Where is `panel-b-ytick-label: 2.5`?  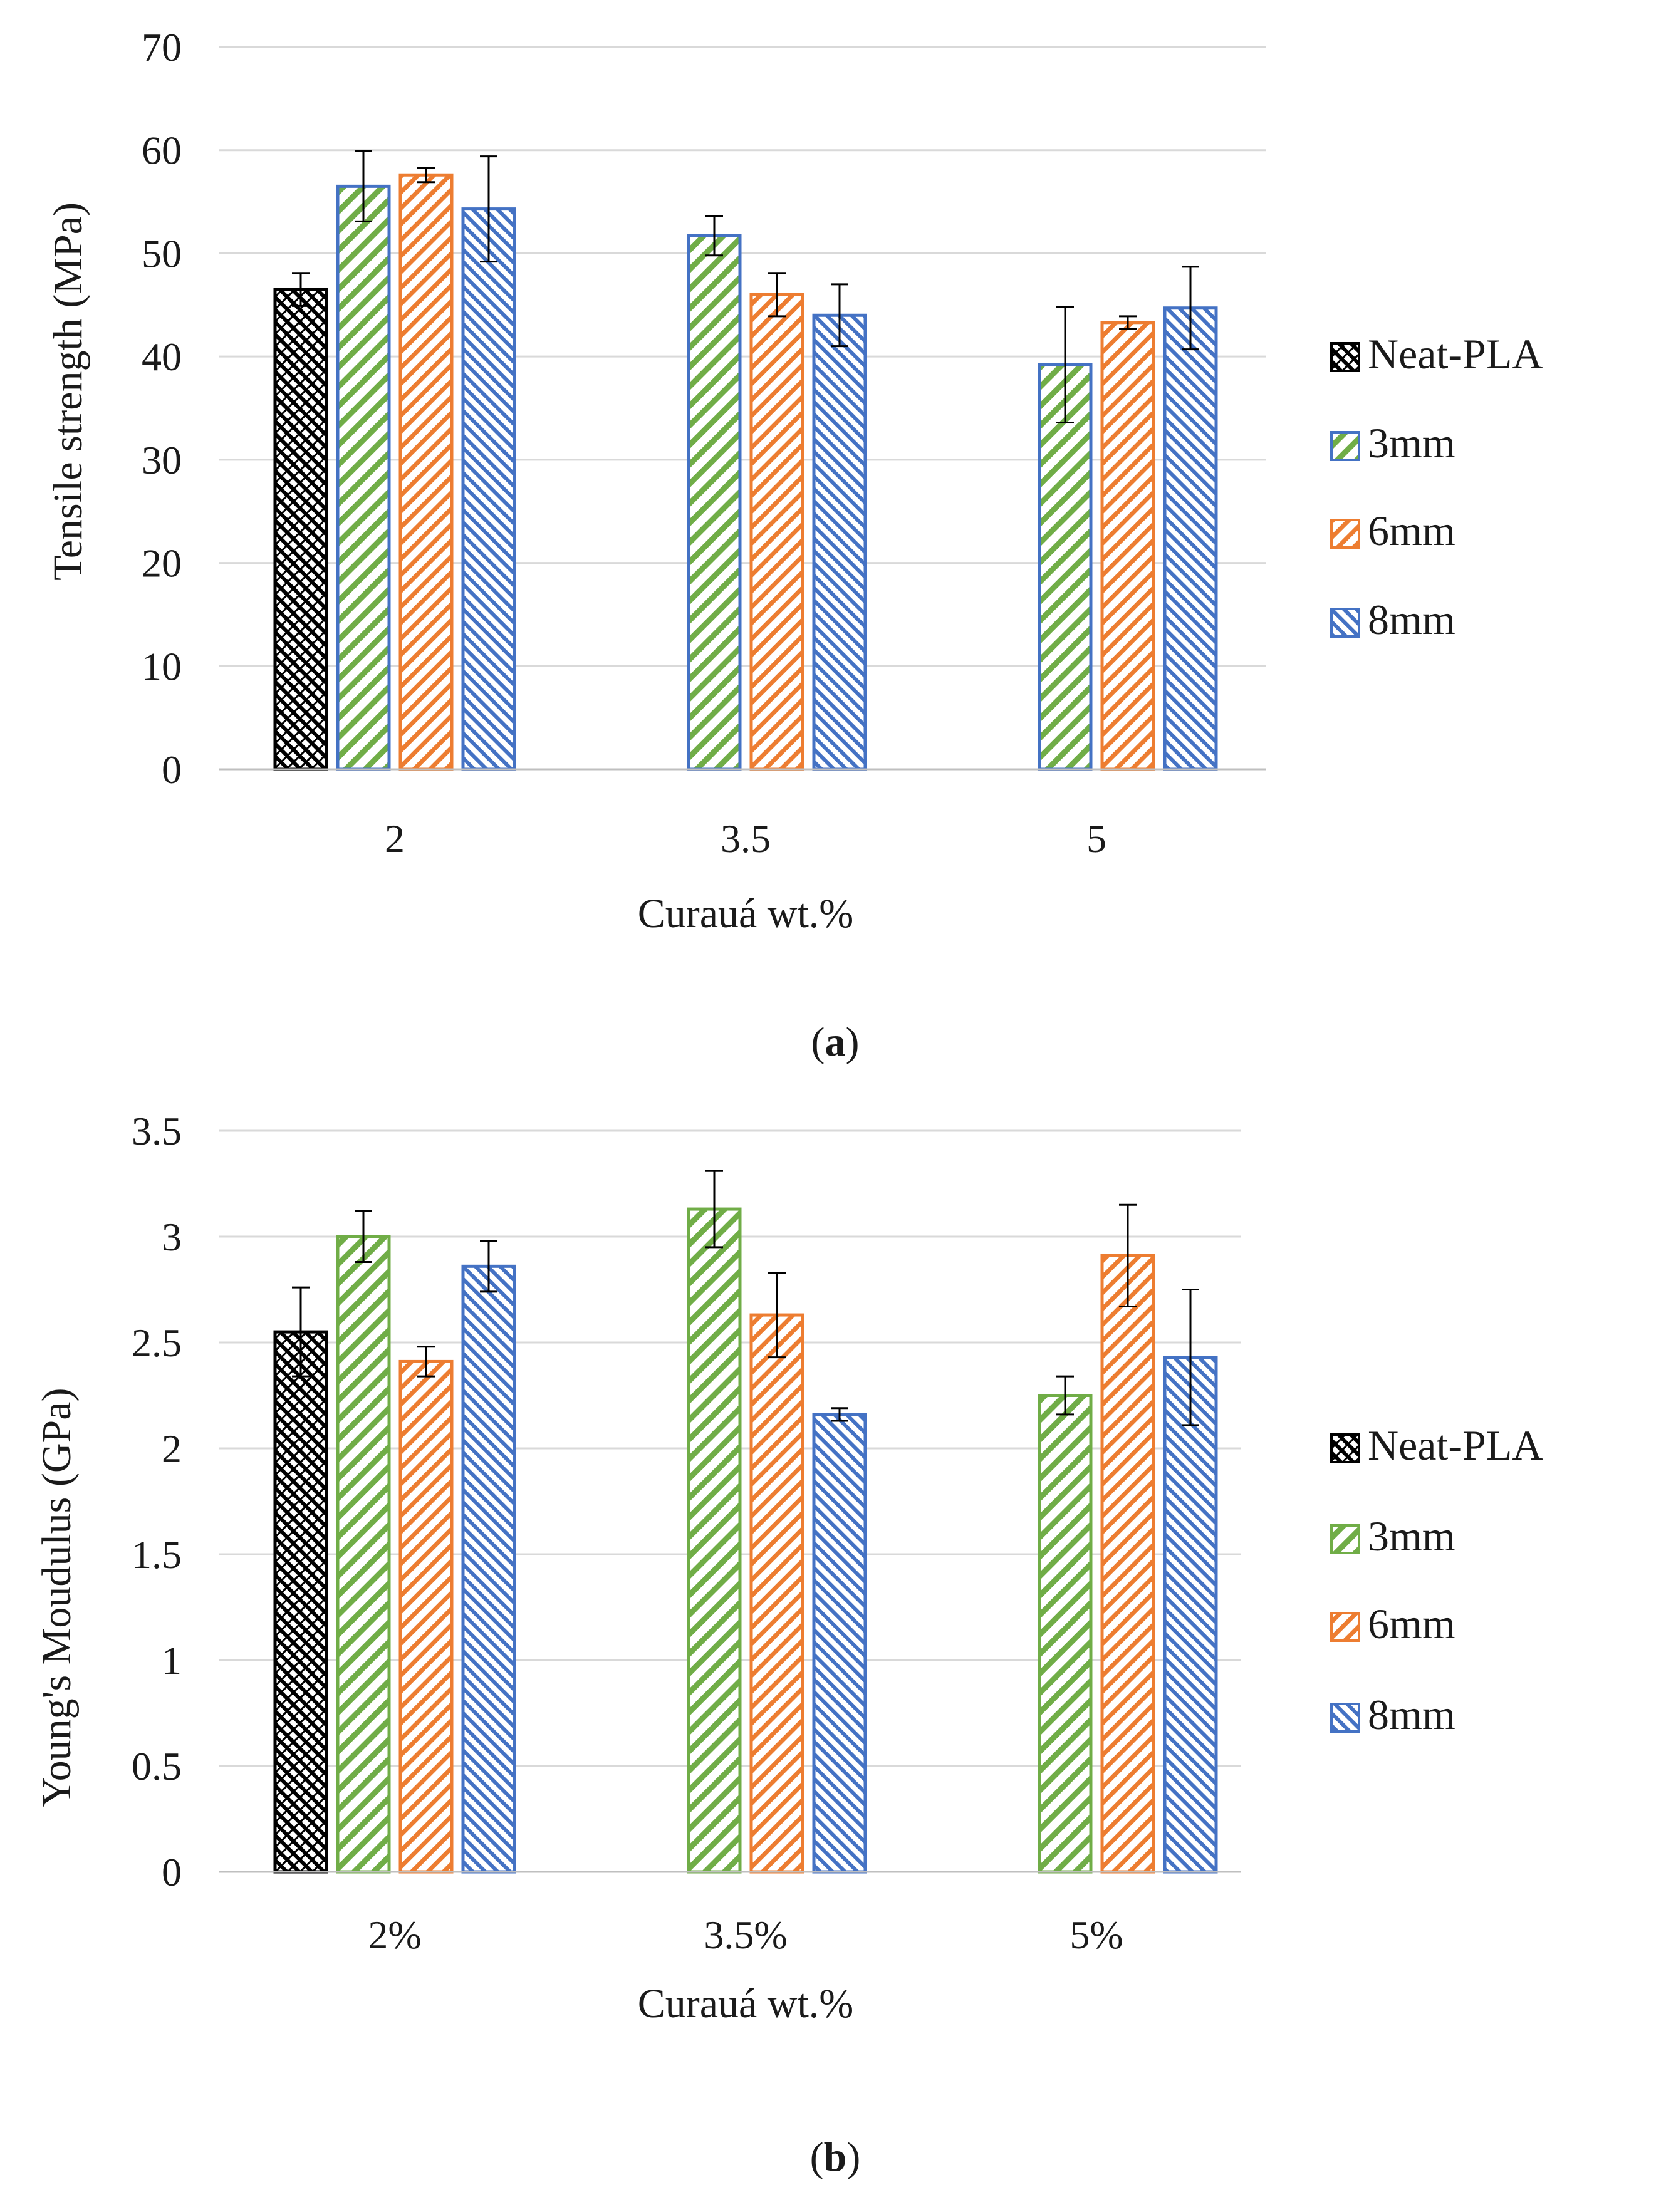 panel-b-ytick-label: 2.5 is located at coordinates (157, 1343).